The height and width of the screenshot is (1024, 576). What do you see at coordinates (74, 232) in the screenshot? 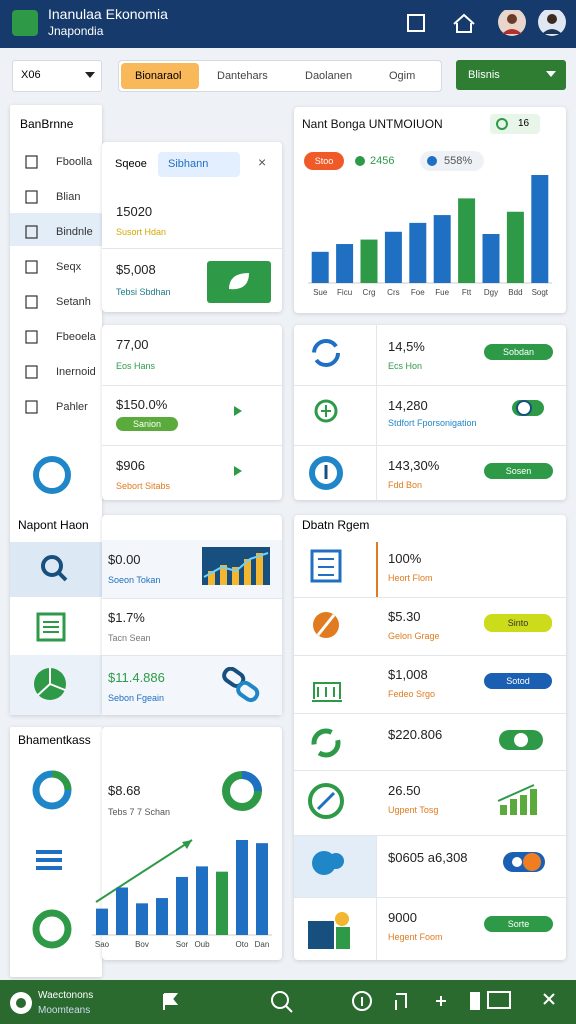
I see `sidebar-item: Bindnle` at bounding box center [74, 232].